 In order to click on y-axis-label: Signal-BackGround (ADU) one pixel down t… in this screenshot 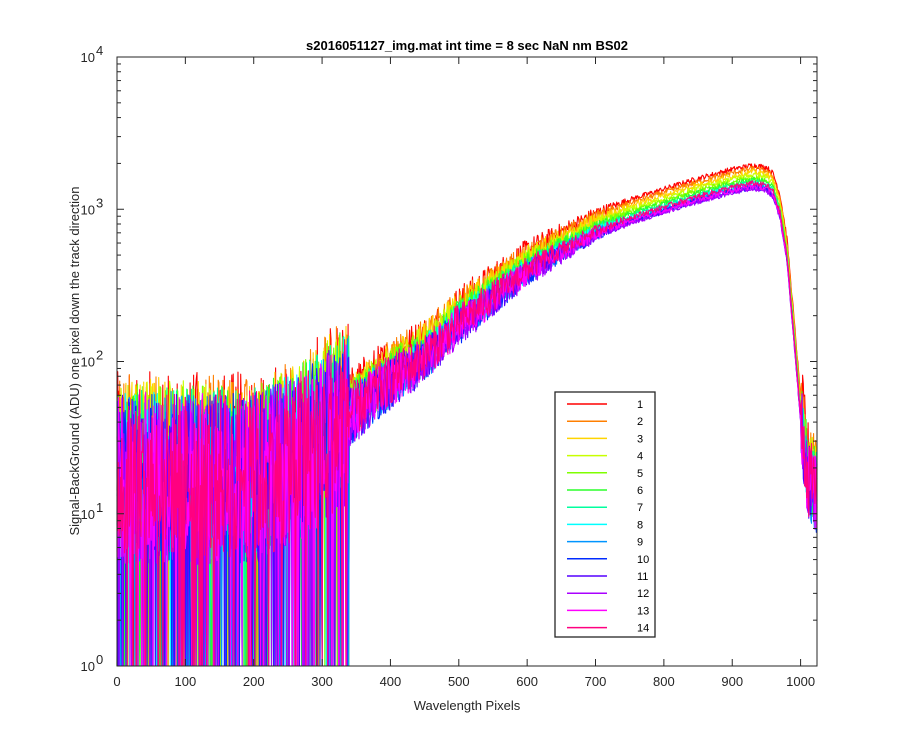, I will do `click(74, 360)`.